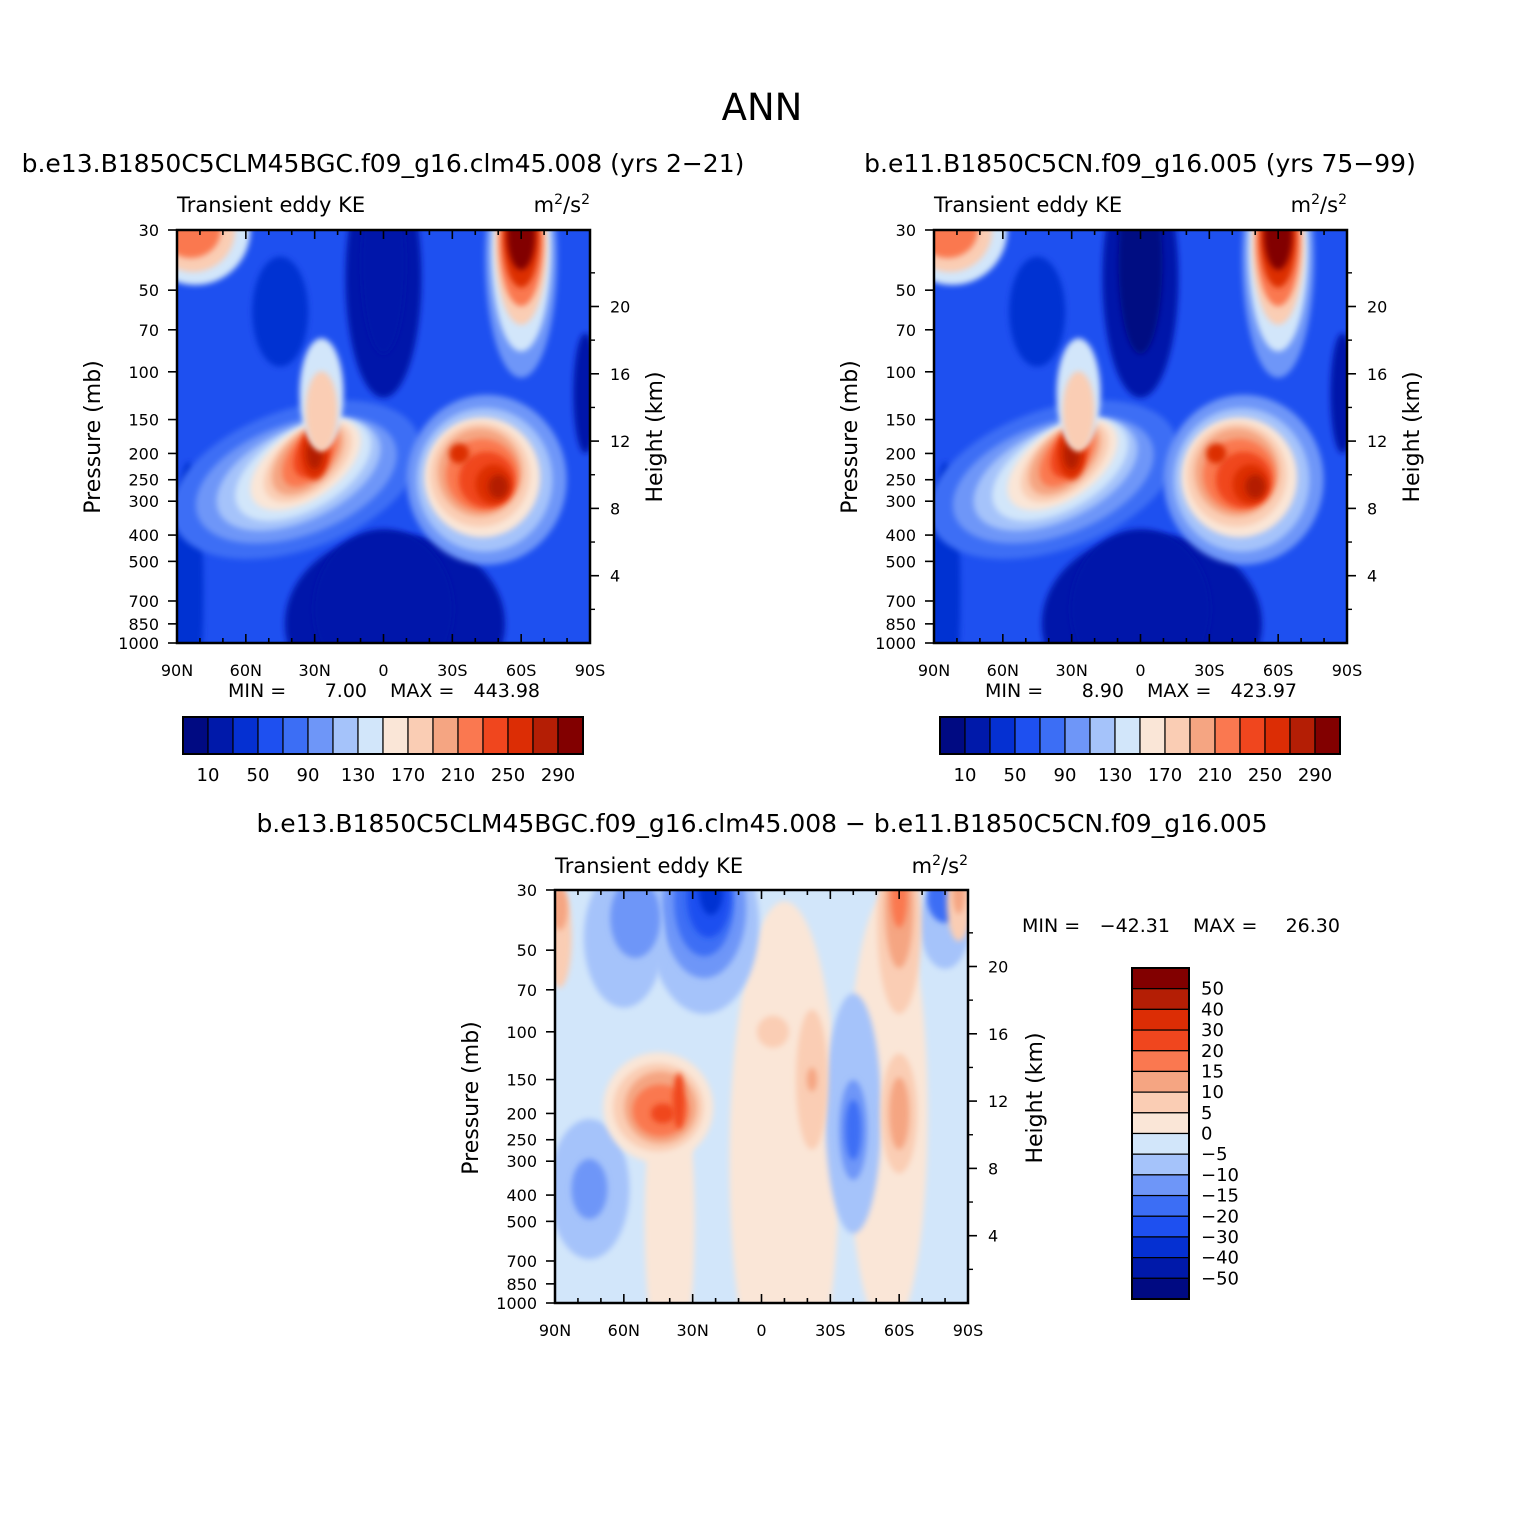  What do you see at coordinates (934, 670) in the screenshot?
I see `x-tick-label: 90N` at bounding box center [934, 670].